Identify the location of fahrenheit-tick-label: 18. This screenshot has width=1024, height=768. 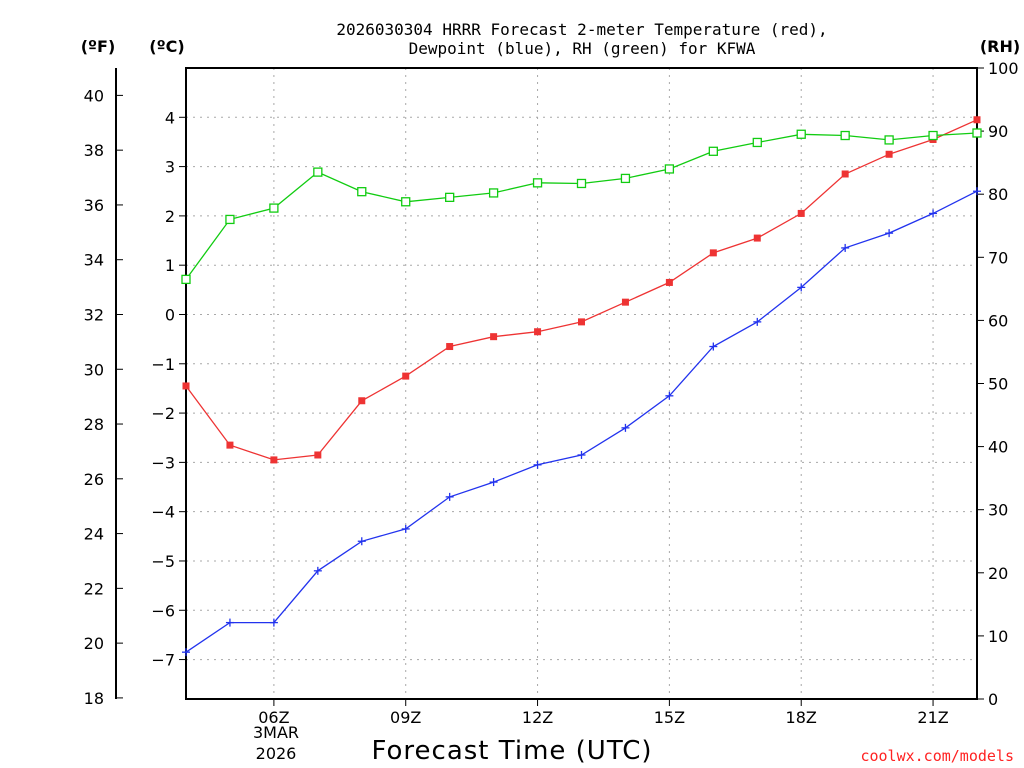
(94, 698).